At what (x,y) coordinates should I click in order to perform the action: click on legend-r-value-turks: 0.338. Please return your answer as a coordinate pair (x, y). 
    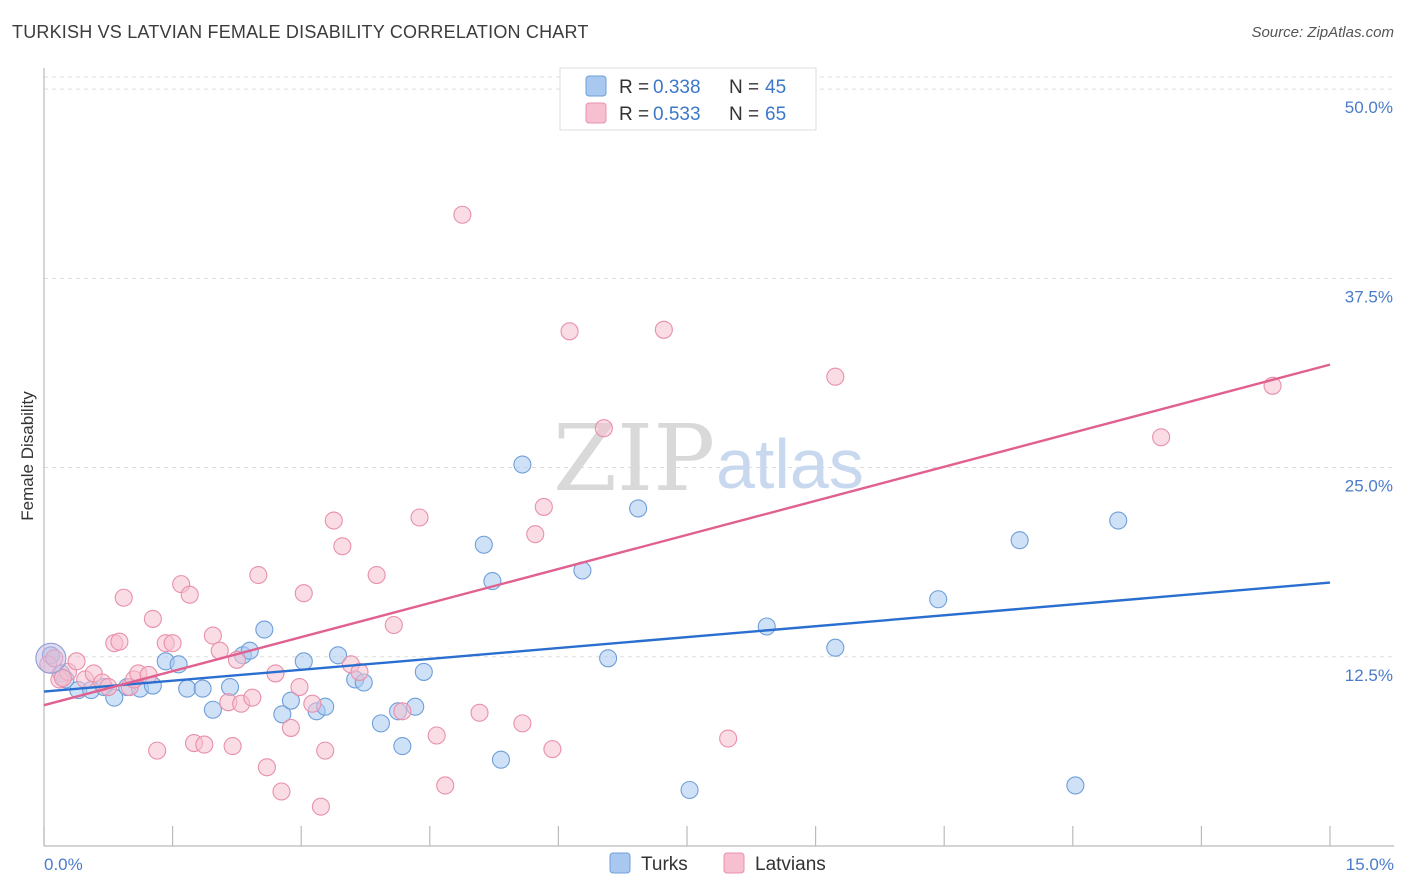
    Looking at the image, I should click on (677, 87).